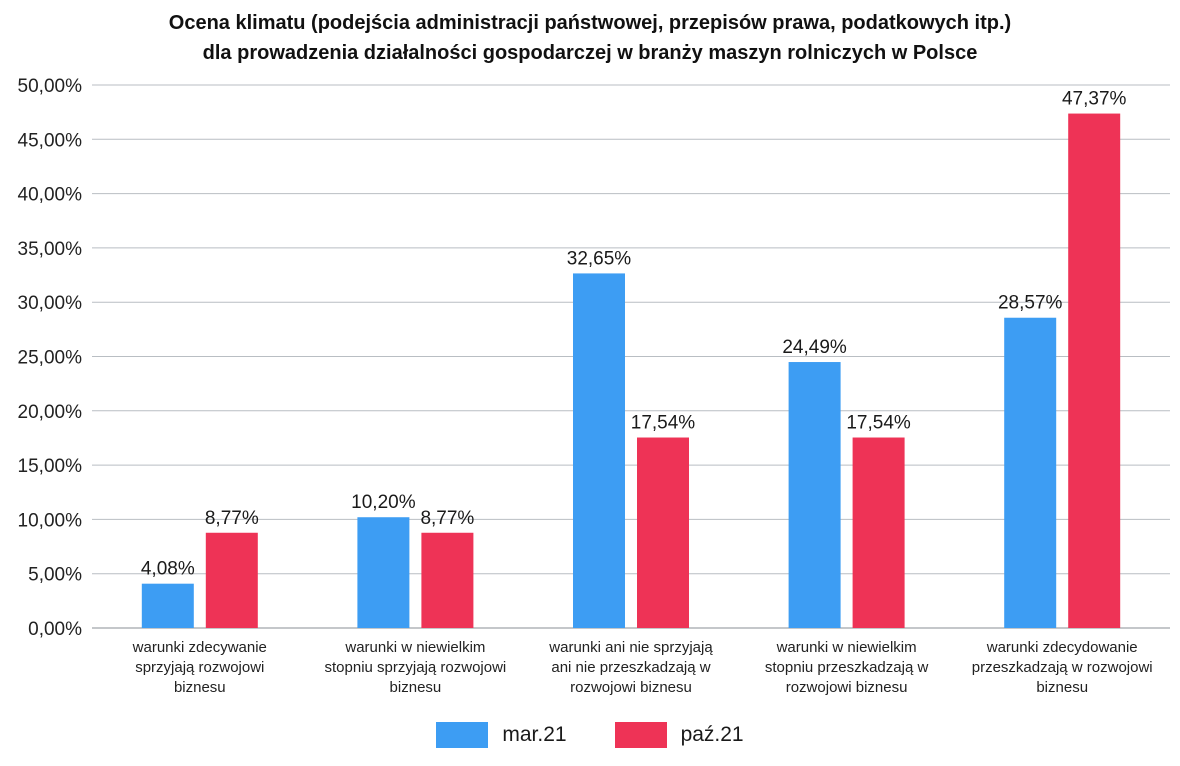  I want to click on x-category-label-line: warunki zdecydowanie, so click(1062, 647).